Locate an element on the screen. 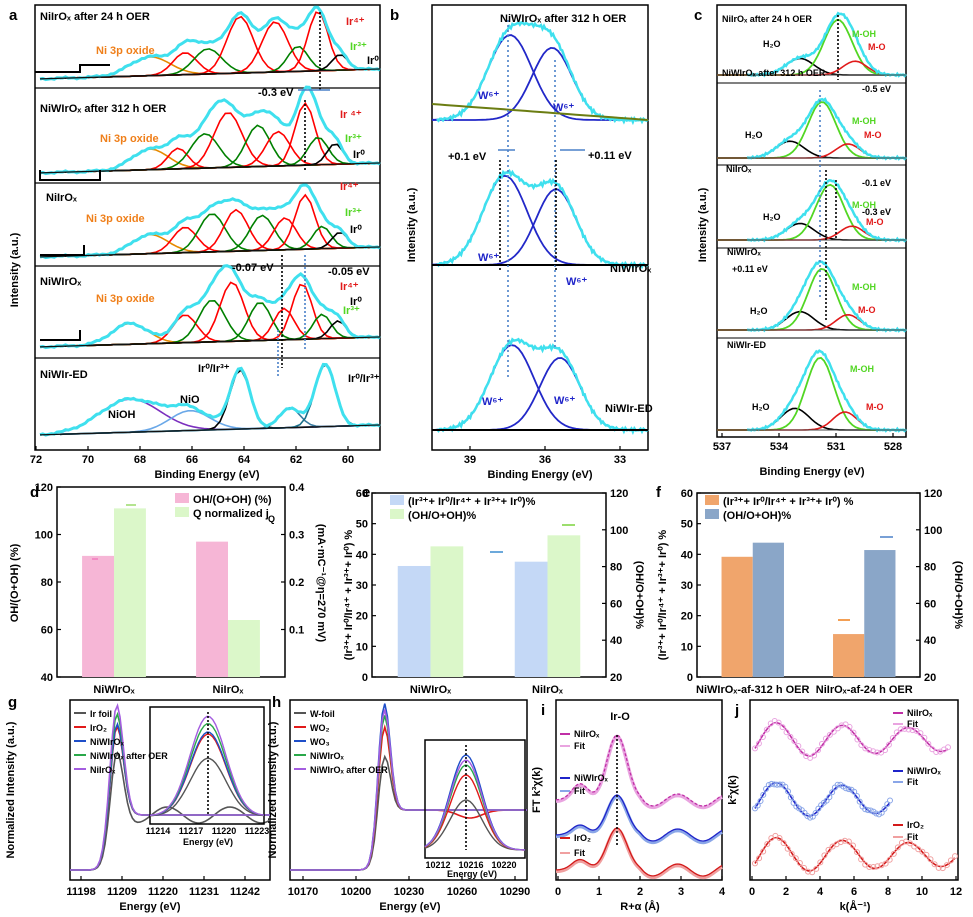 Image resolution: width=973 pixels, height=917 pixels. panel-a-label-nio: NiO is located at coordinates (190, 400).